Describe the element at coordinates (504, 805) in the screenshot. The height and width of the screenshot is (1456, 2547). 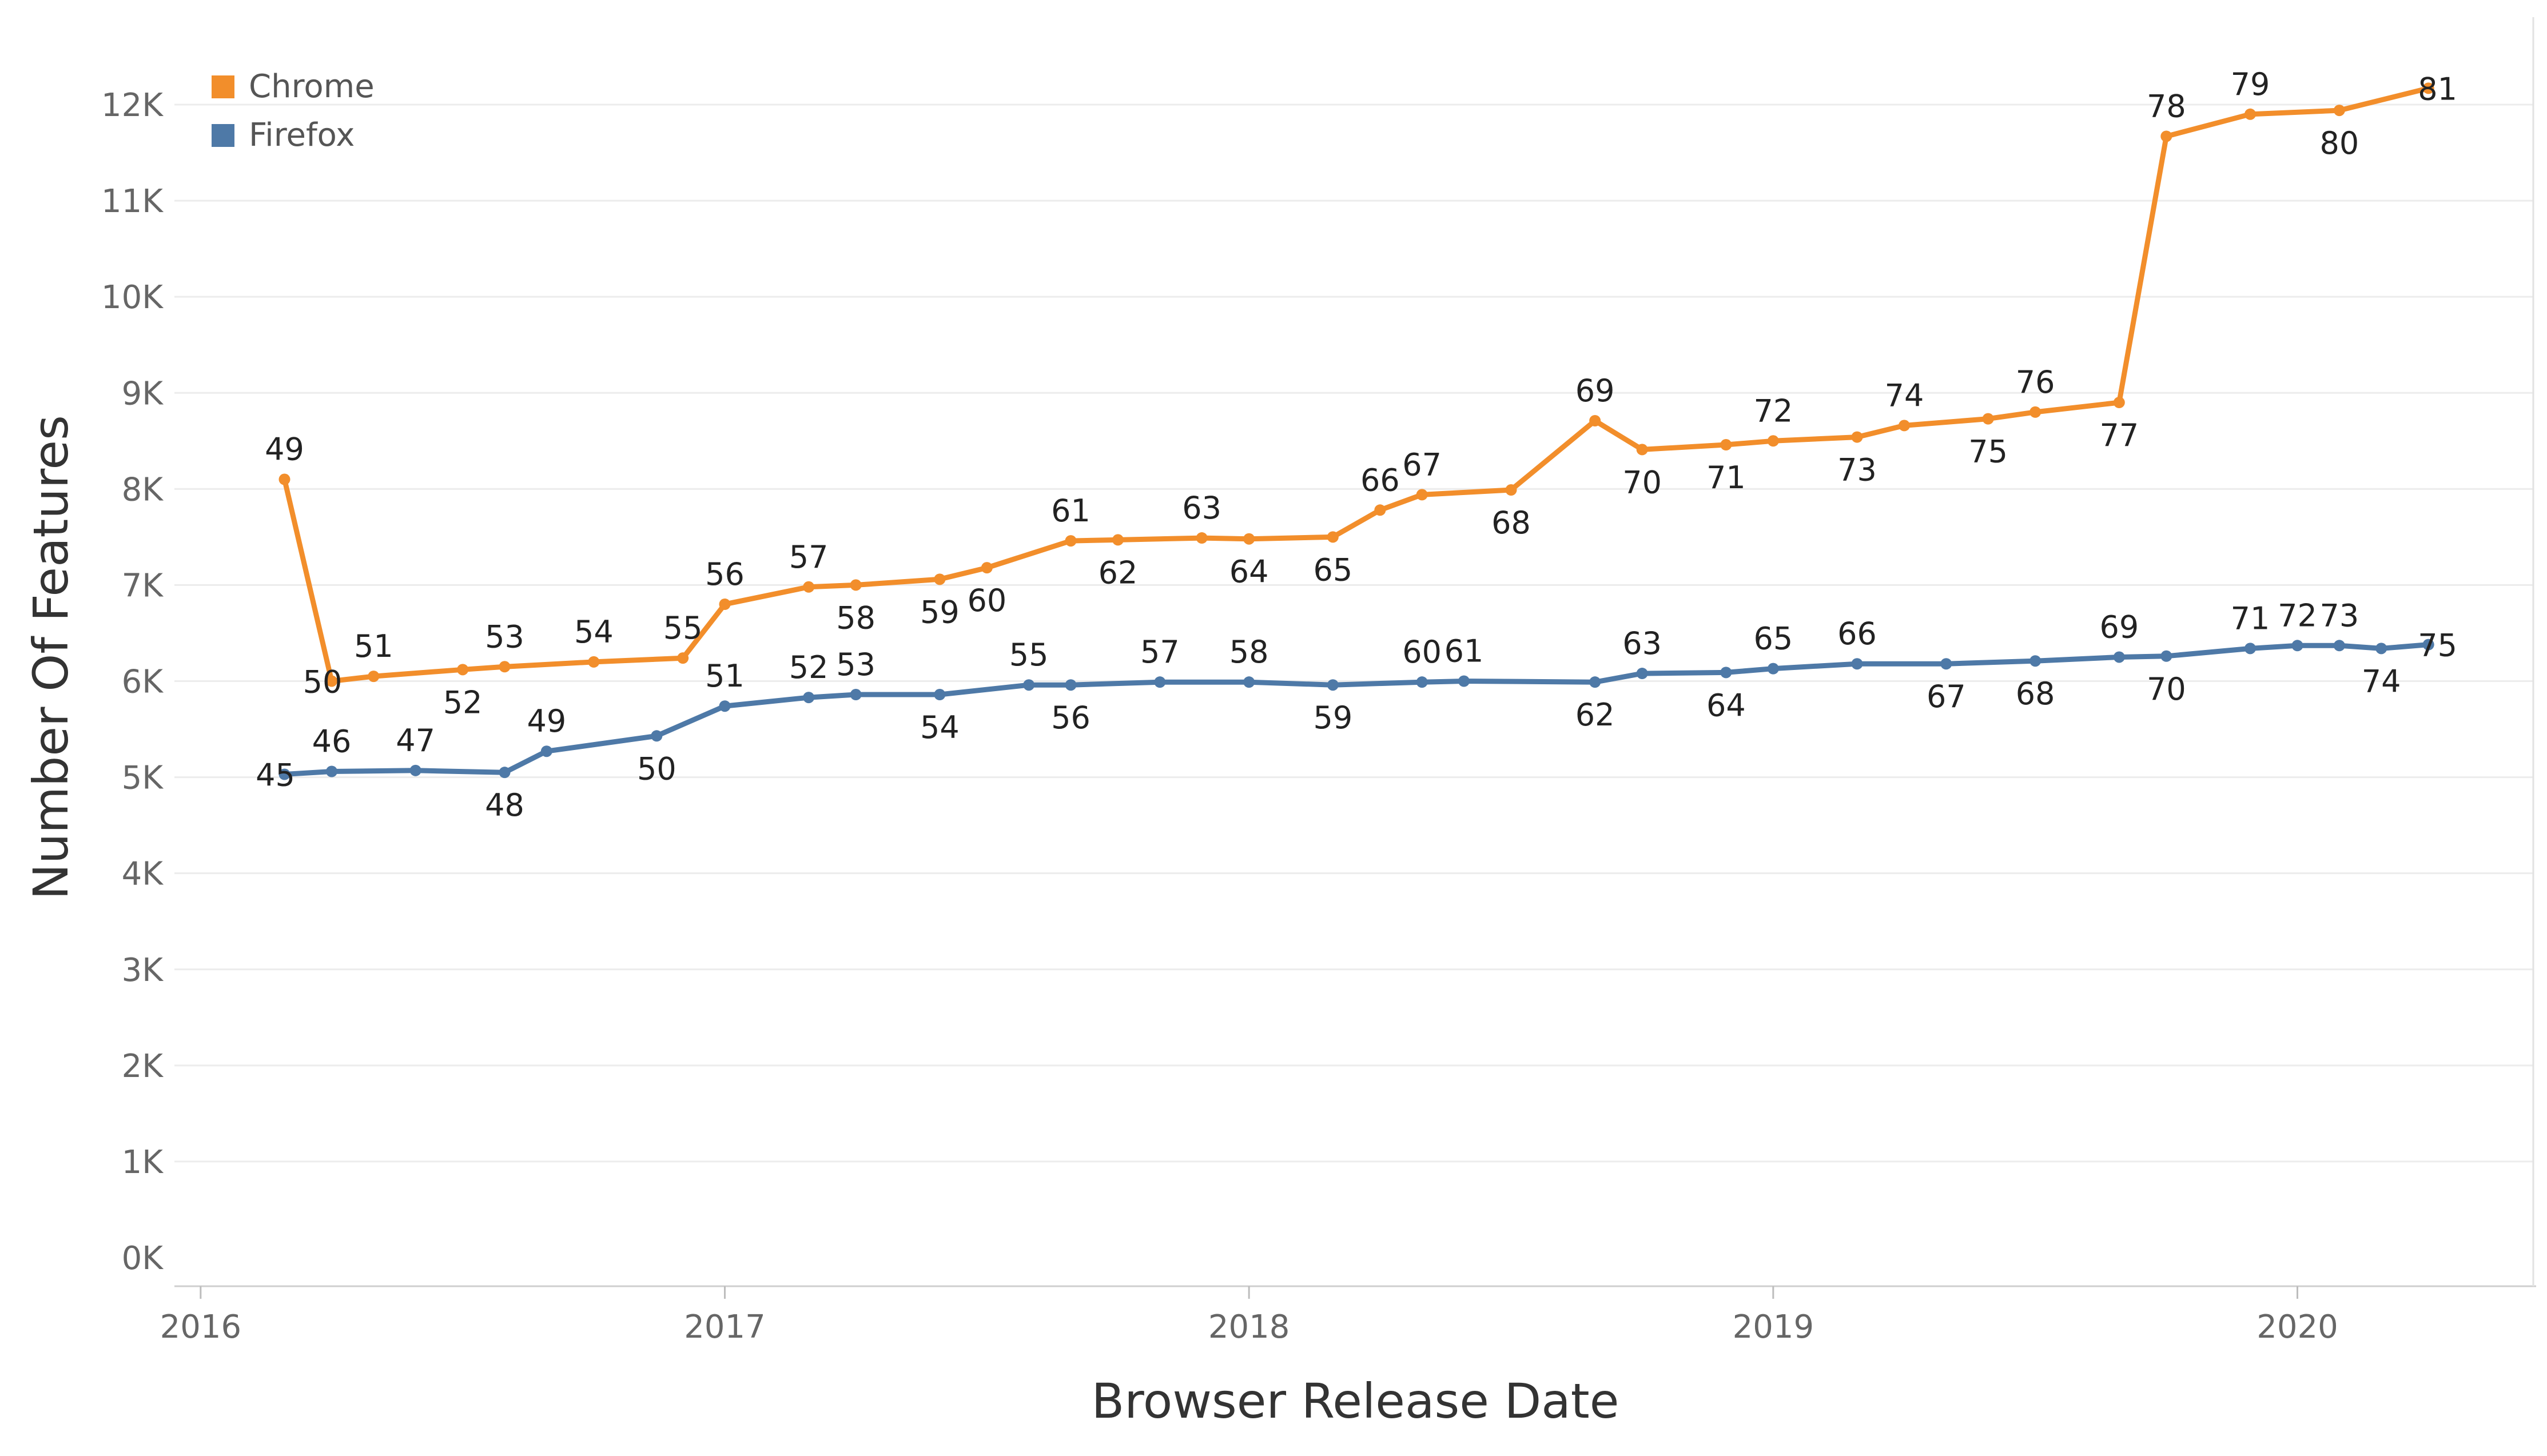
I see `data-label-firefox: 48` at that location.